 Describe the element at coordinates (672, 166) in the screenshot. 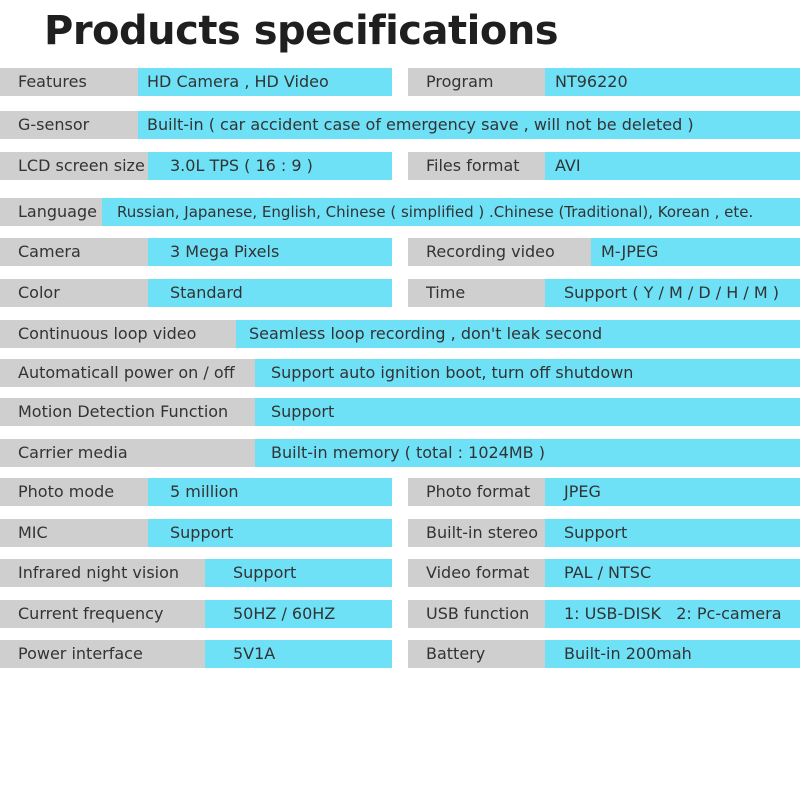

I see `files-format-value: AVI` at that location.